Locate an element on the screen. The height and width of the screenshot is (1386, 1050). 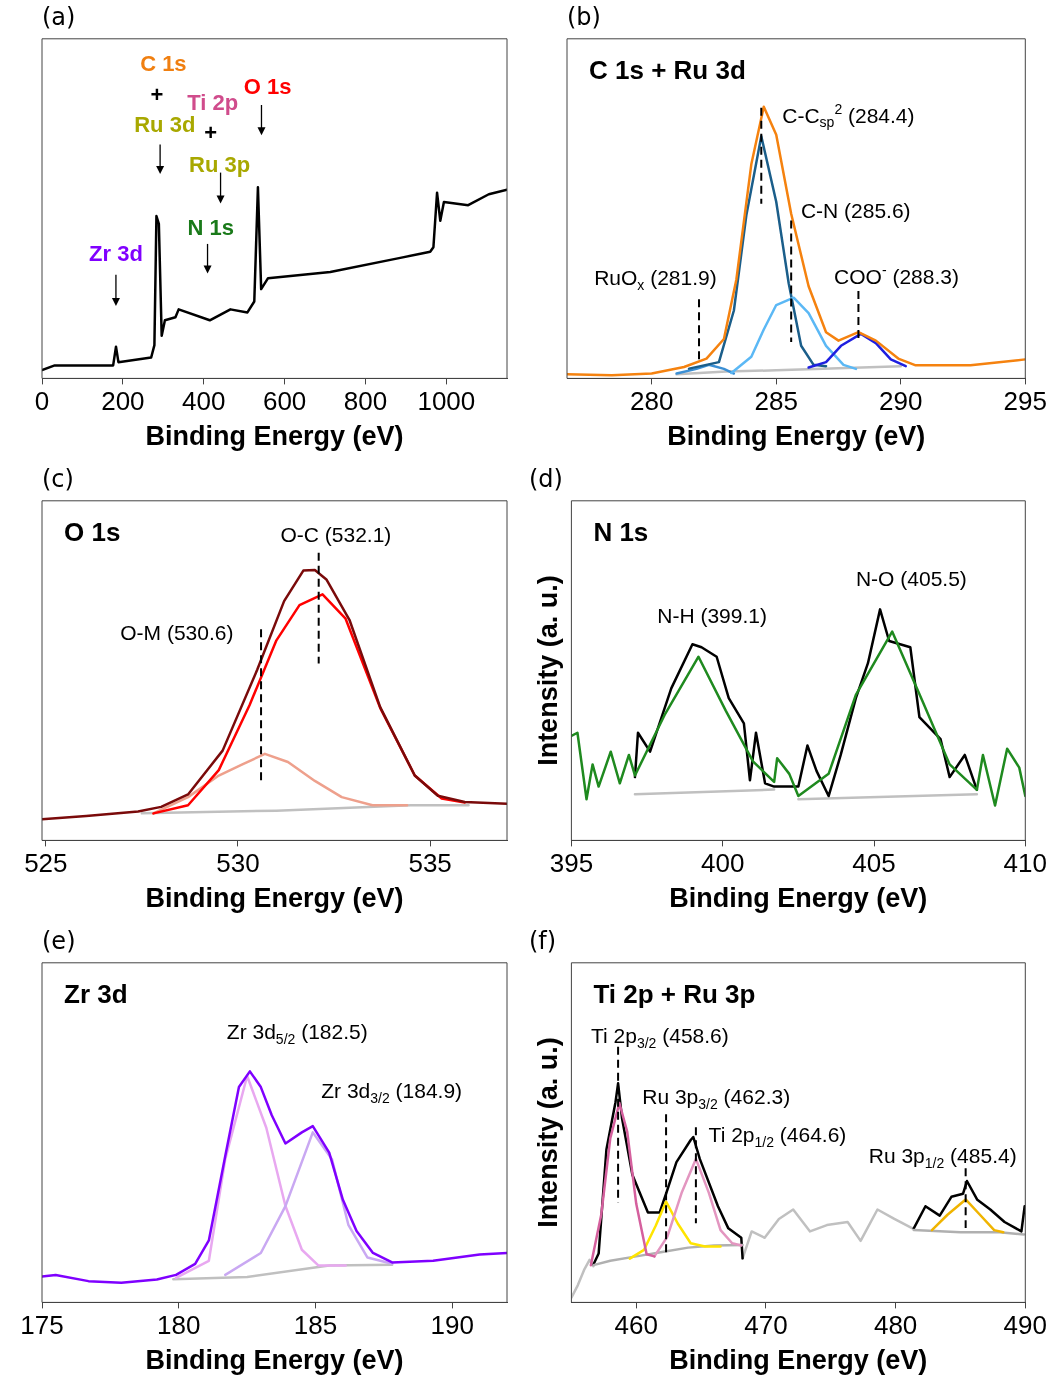
x-tick-label: 800 is located at coordinates (365, 401).